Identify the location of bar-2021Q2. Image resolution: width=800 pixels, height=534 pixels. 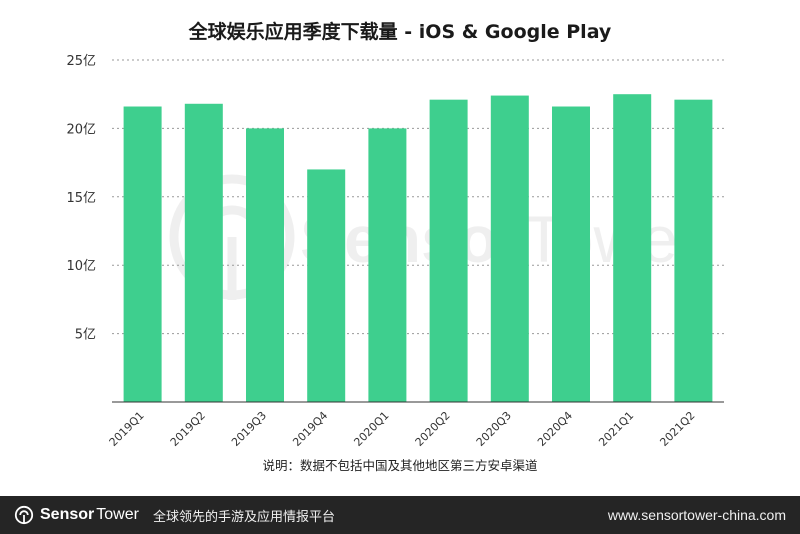
(693, 250).